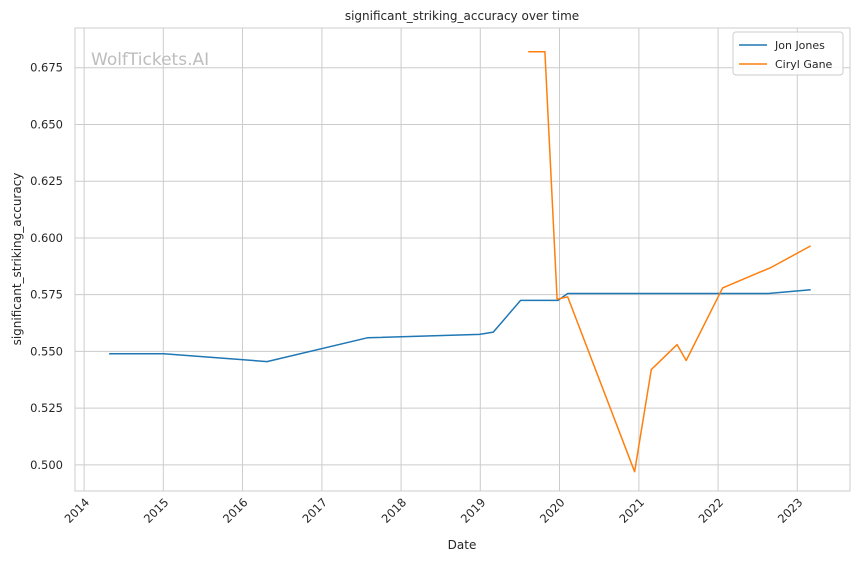 Image resolution: width=860 pixels, height=561 pixels. Describe the element at coordinates (150, 60) in the screenshot. I see `watermark: WolfTickets.AI` at that location.